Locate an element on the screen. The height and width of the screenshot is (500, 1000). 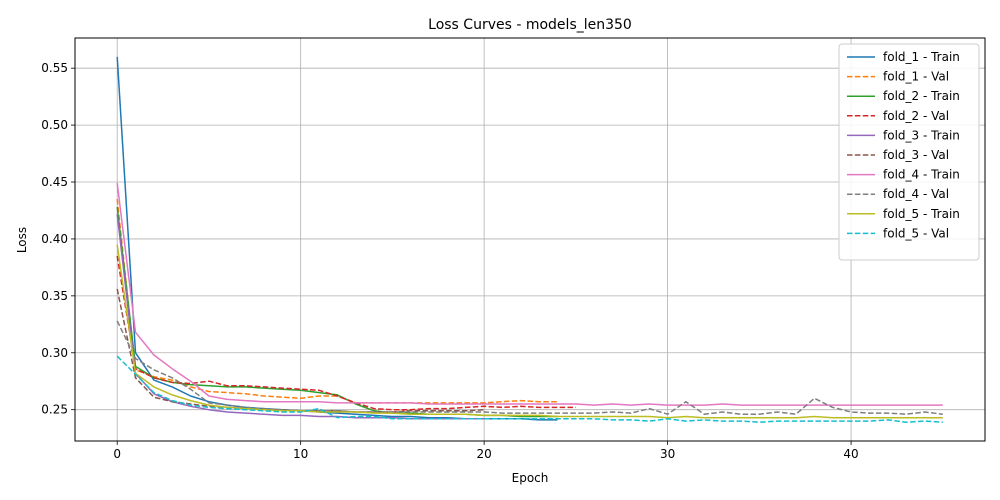
x-axis-ticks: 0 10 20 30 40 is located at coordinates (486, 451).